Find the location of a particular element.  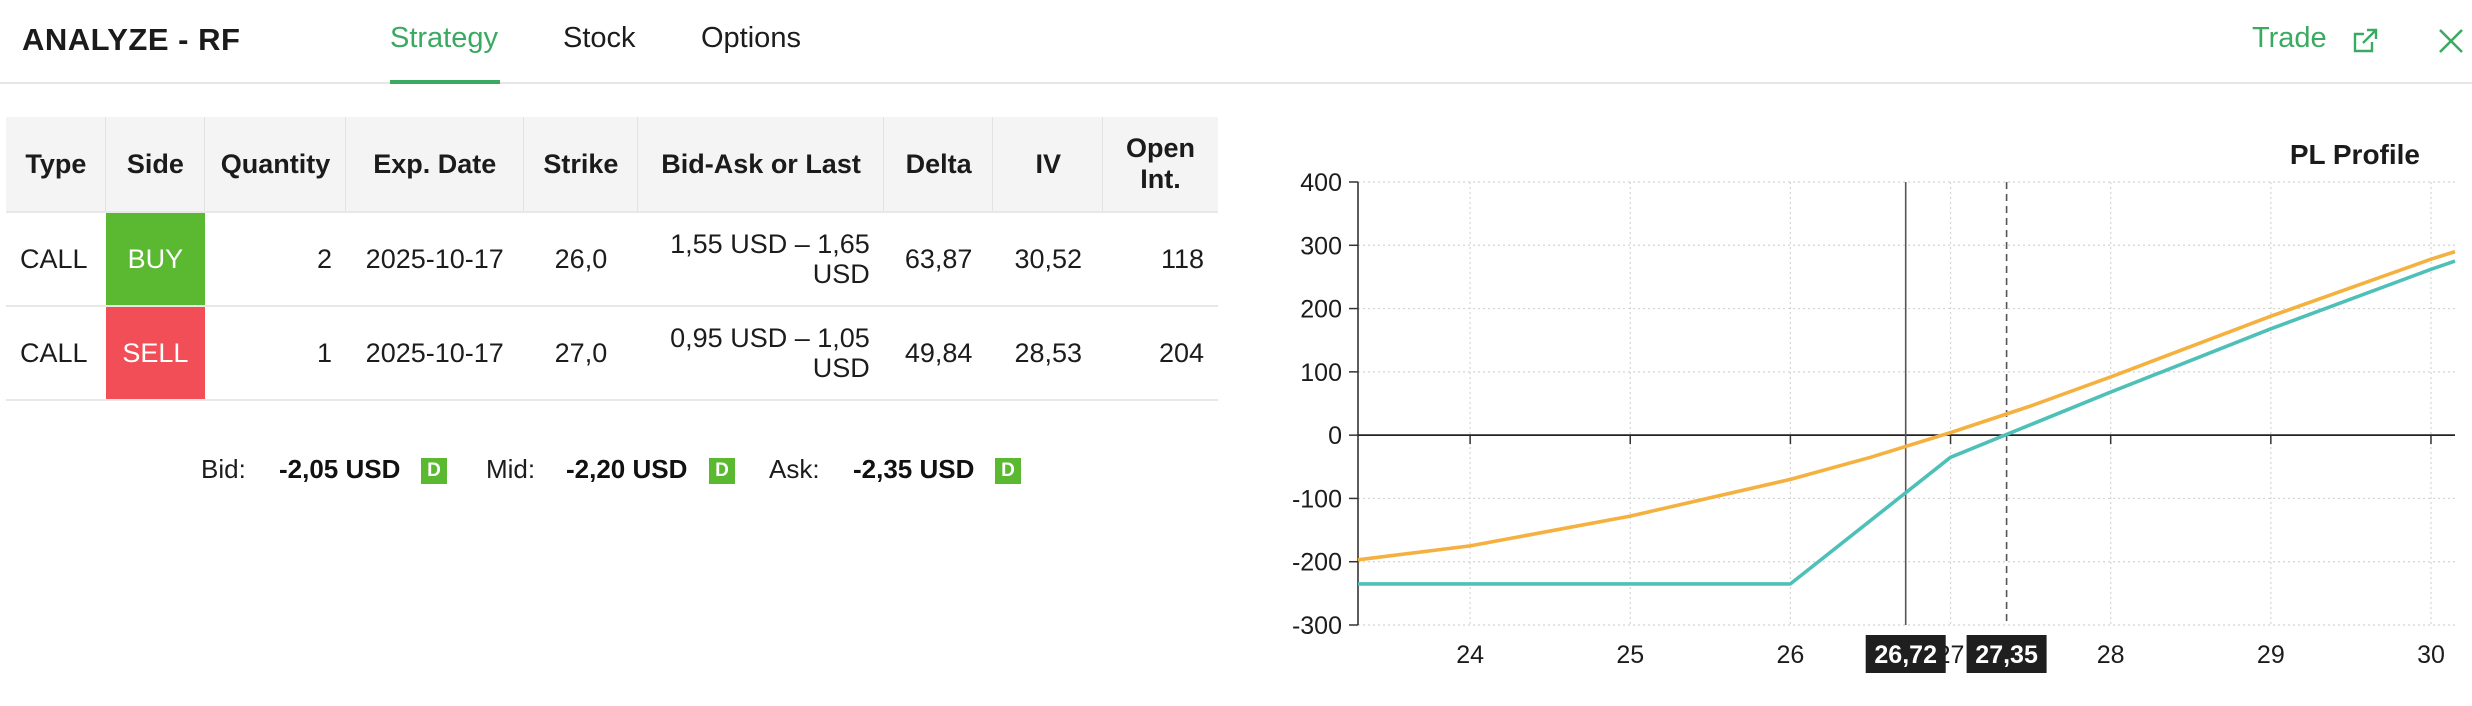

y-tick-label: 300 is located at coordinates (1321, 246).